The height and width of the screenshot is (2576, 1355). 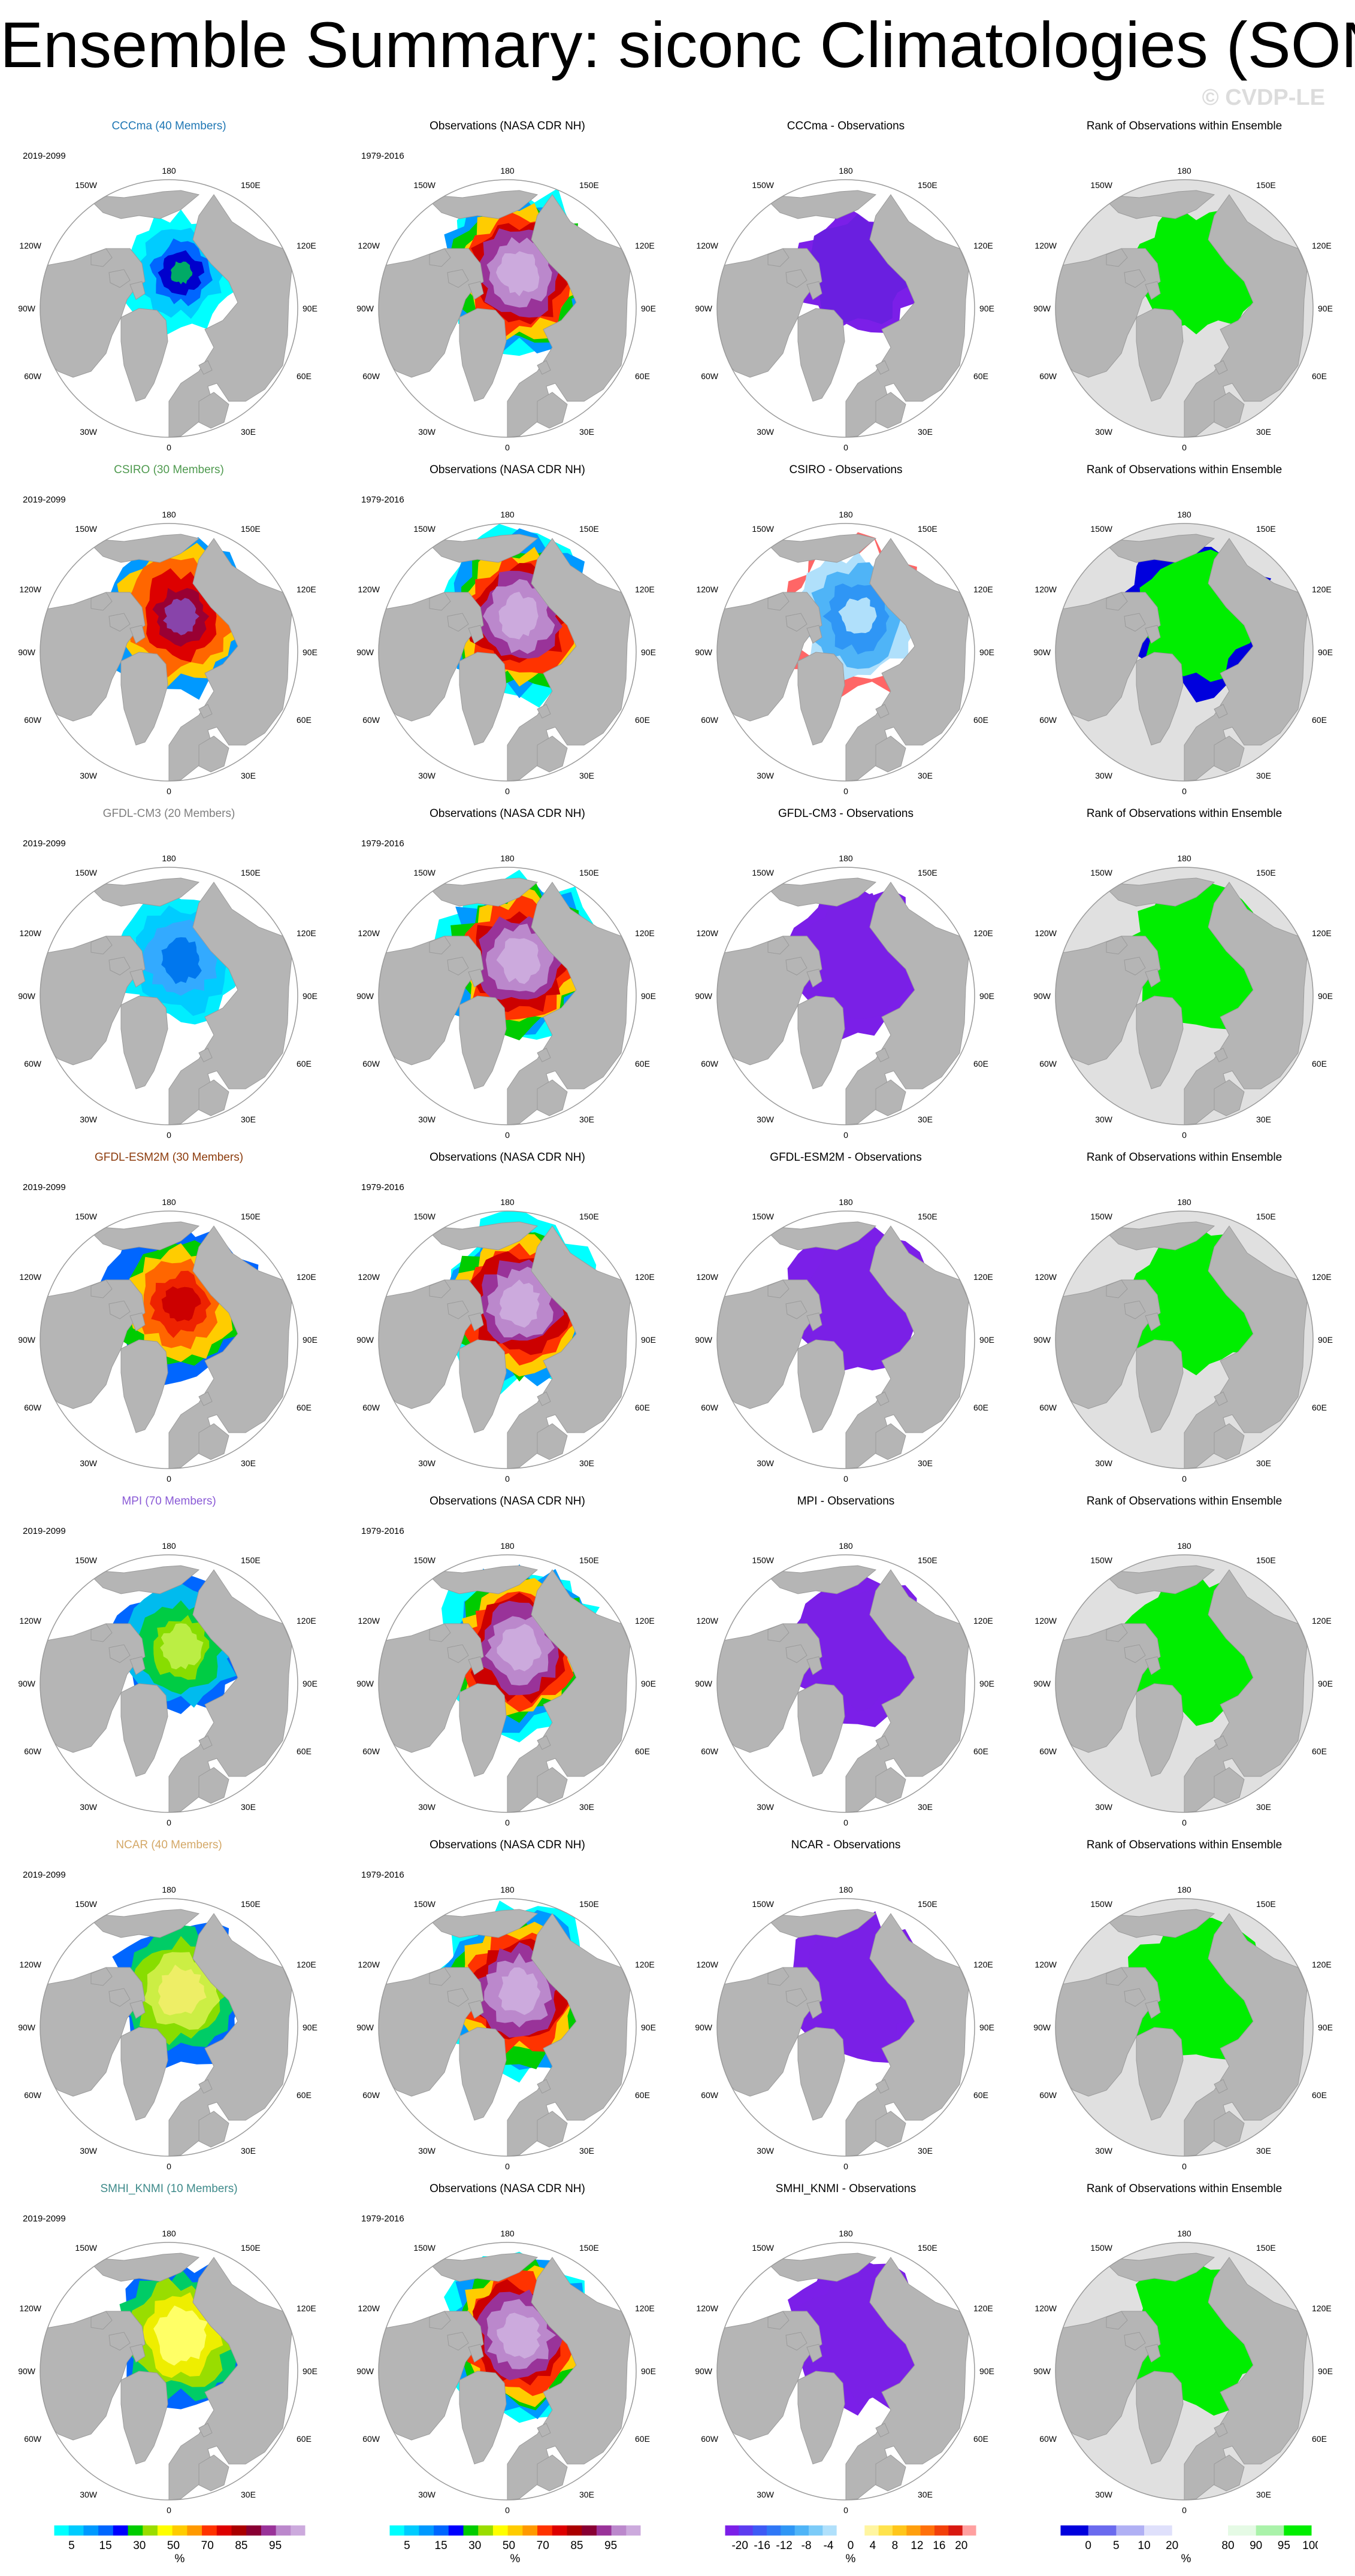 I want to click on colorbar-tick-label: 4, so click(x=873, y=2545).